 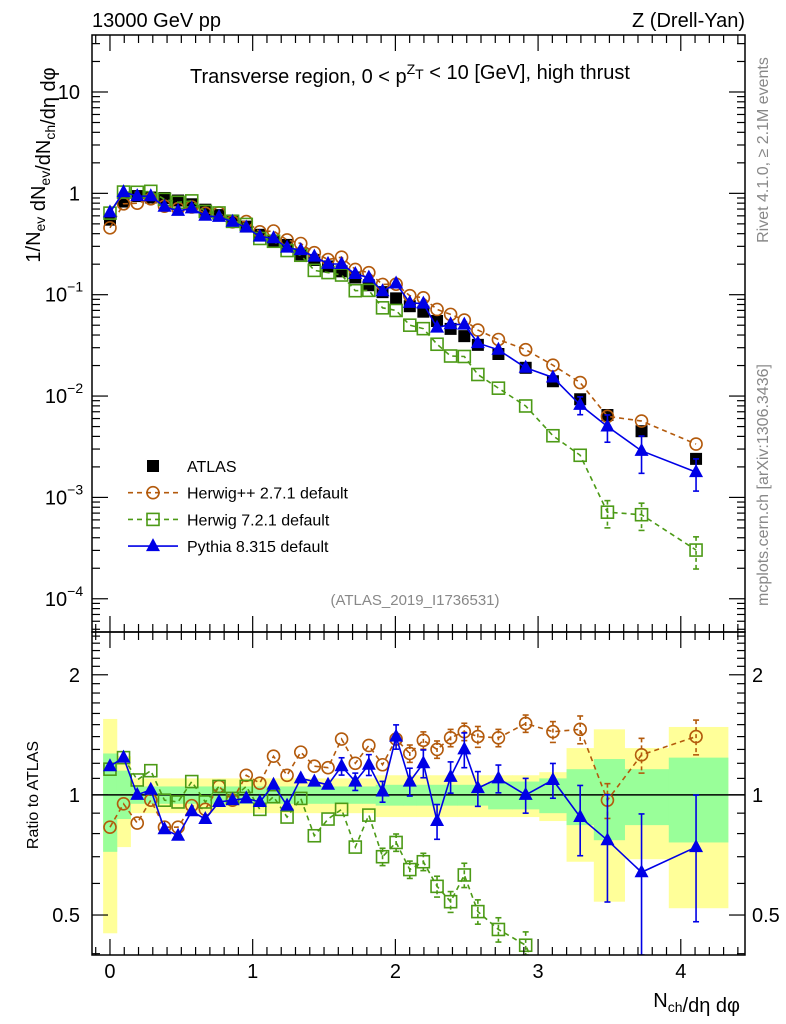 I want to click on ratio-y-axis-label: Ratio to ATLAS, so click(x=33, y=795).